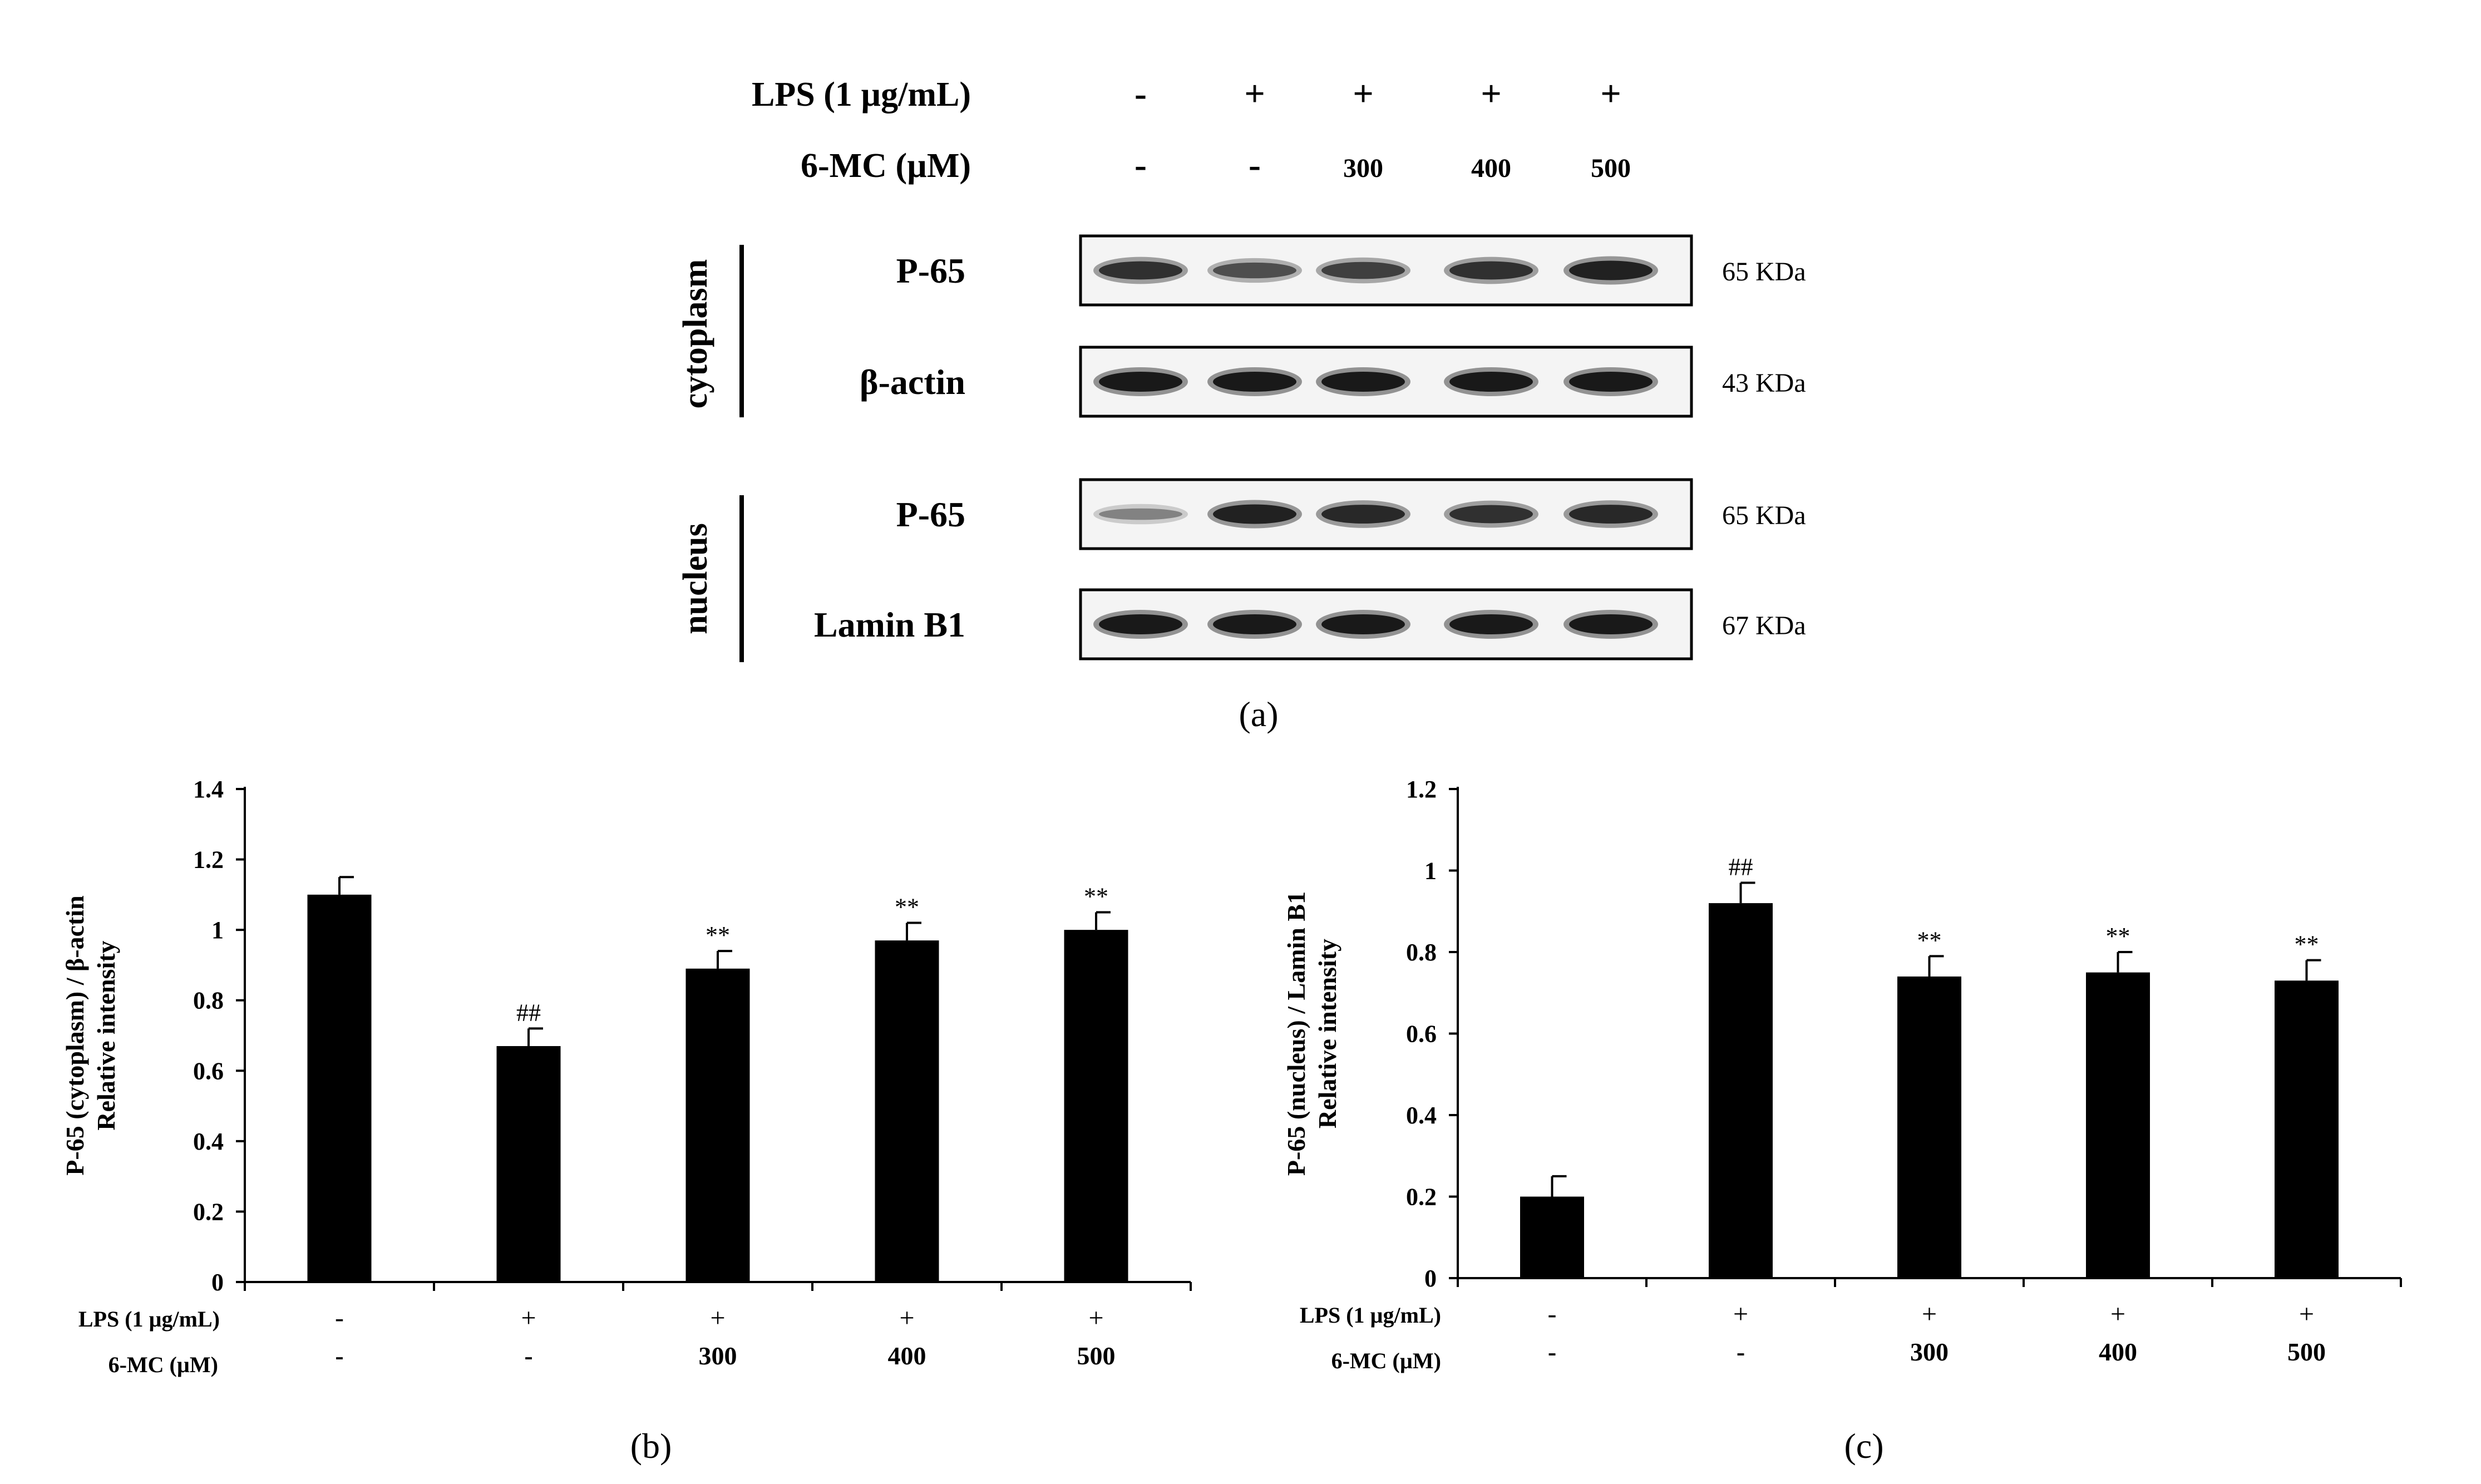 The width and height of the screenshot is (2481, 1484). What do you see at coordinates (912, 382) in the screenshot?
I see `blot-label: β-actin` at bounding box center [912, 382].